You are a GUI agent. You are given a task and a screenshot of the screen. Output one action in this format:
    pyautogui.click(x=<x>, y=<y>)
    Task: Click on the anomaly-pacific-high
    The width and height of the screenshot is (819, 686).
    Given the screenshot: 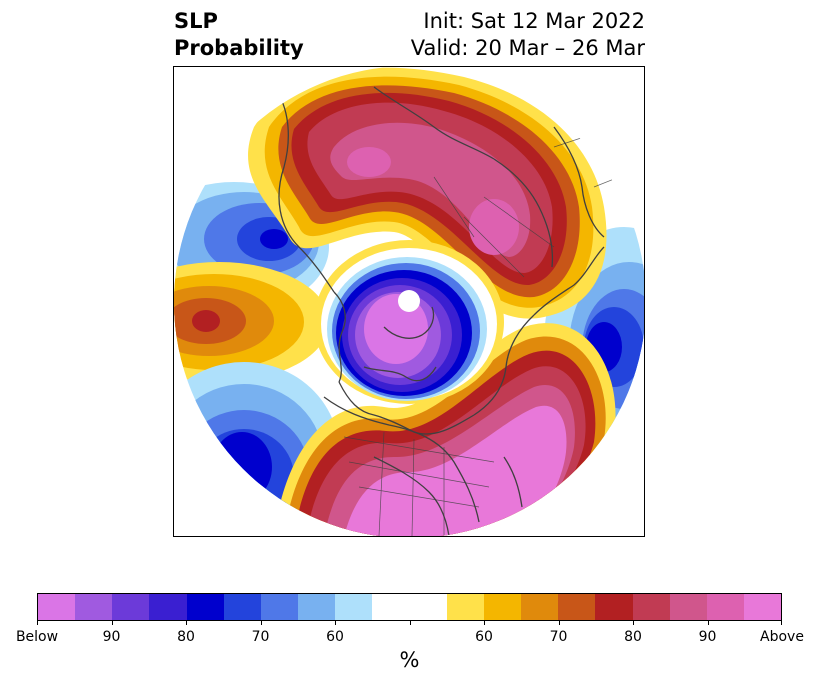 What is the action you would take?
    pyautogui.click(x=251, y=322)
    